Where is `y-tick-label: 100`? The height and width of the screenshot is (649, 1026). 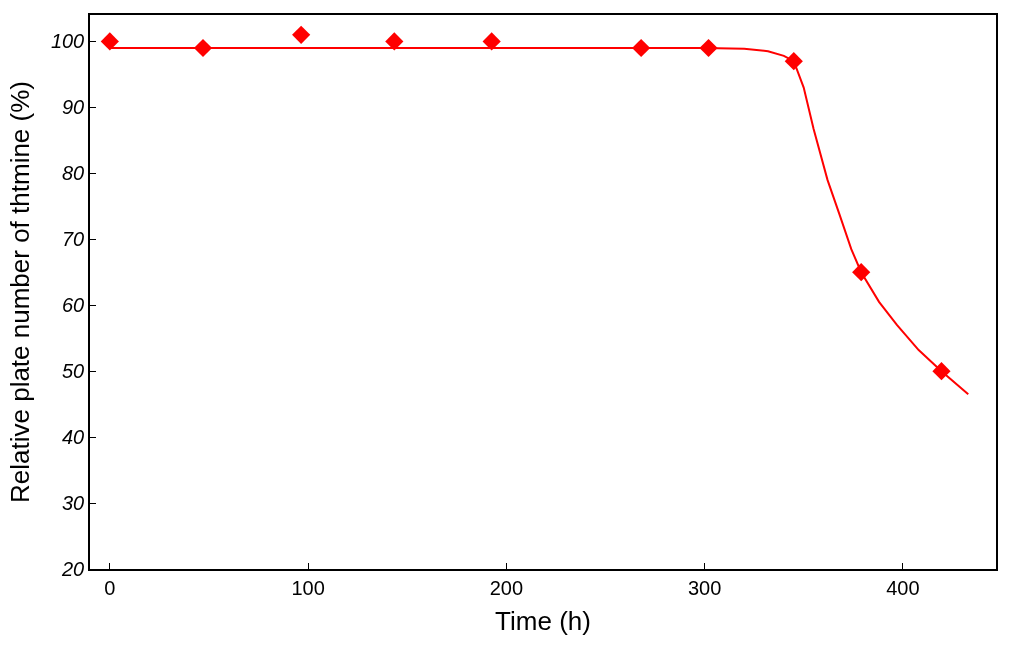
y-tick-label: 100 is located at coordinates (67, 41).